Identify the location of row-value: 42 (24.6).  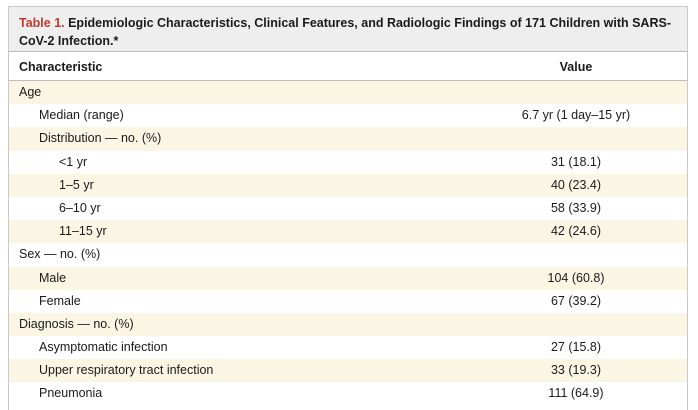
(576, 231).